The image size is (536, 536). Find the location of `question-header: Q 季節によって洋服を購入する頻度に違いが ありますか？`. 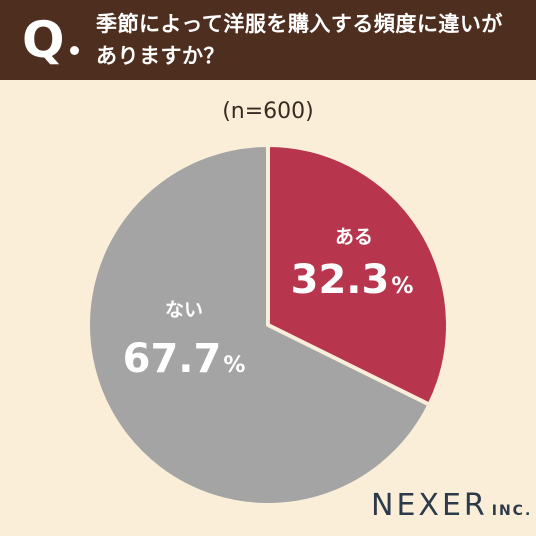

question-header: Q 季節によって洋服を購入する頻度に違いが ありますか？ is located at coordinates (268, 40).